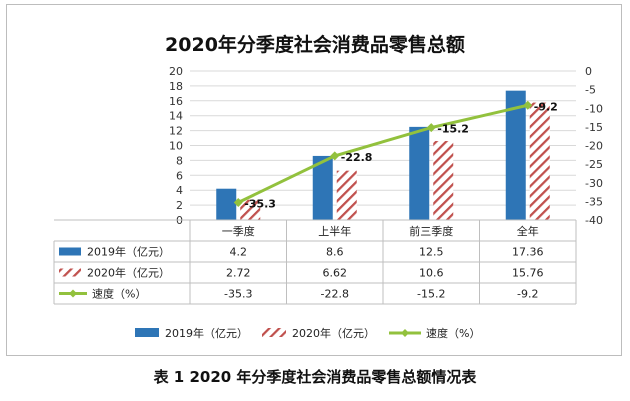  Describe the element at coordinates (70, 272) in the screenshot. I see `legend-key-2020` at that location.